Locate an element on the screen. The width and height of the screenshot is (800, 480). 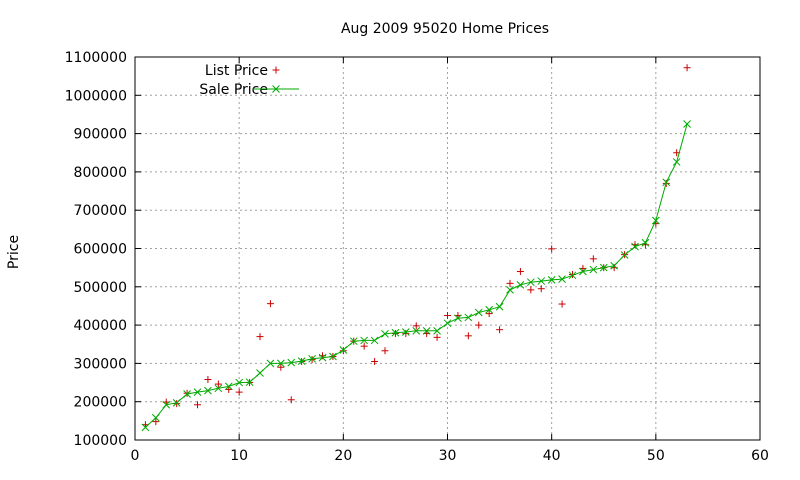
y-axis-label: Price is located at coordinates (14, 252).